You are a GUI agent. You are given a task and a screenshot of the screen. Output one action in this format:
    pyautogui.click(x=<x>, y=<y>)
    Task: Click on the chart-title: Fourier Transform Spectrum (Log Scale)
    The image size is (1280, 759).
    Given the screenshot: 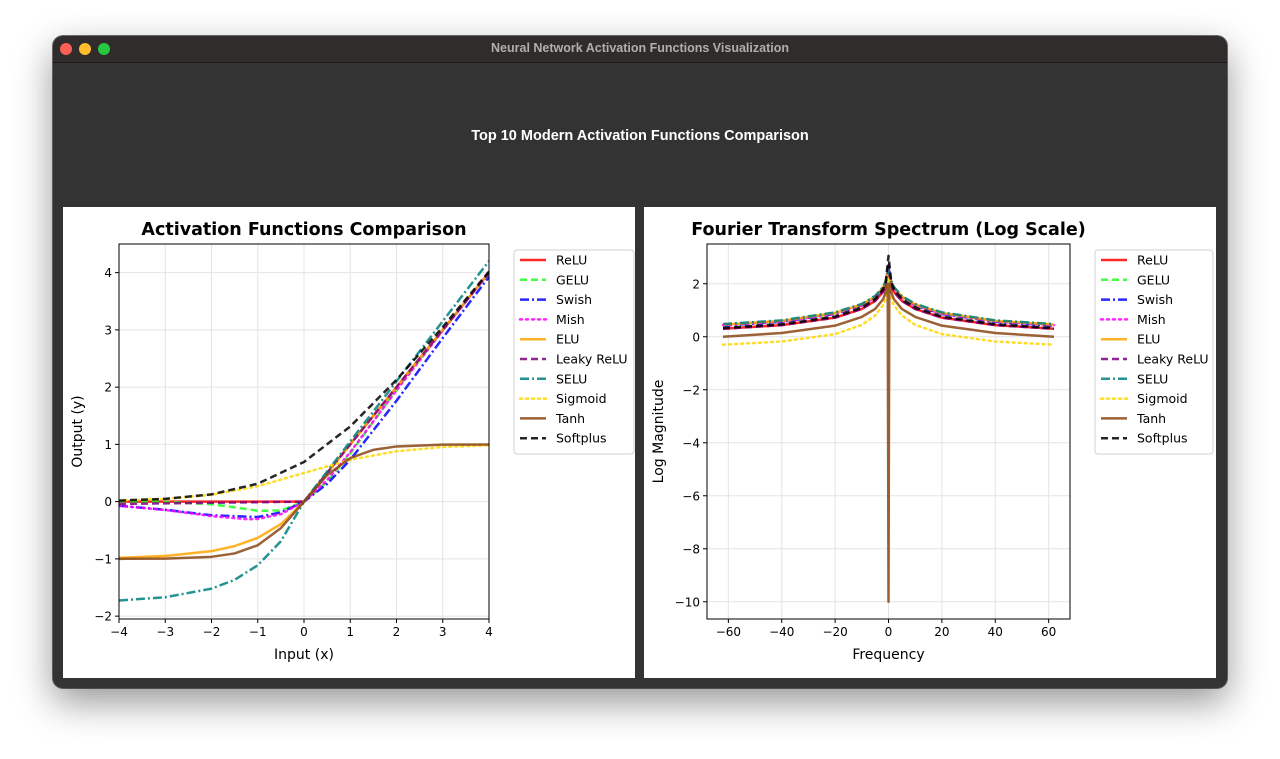 What is the action you would take?
    pyautogui.click(x=888, y=230)
    